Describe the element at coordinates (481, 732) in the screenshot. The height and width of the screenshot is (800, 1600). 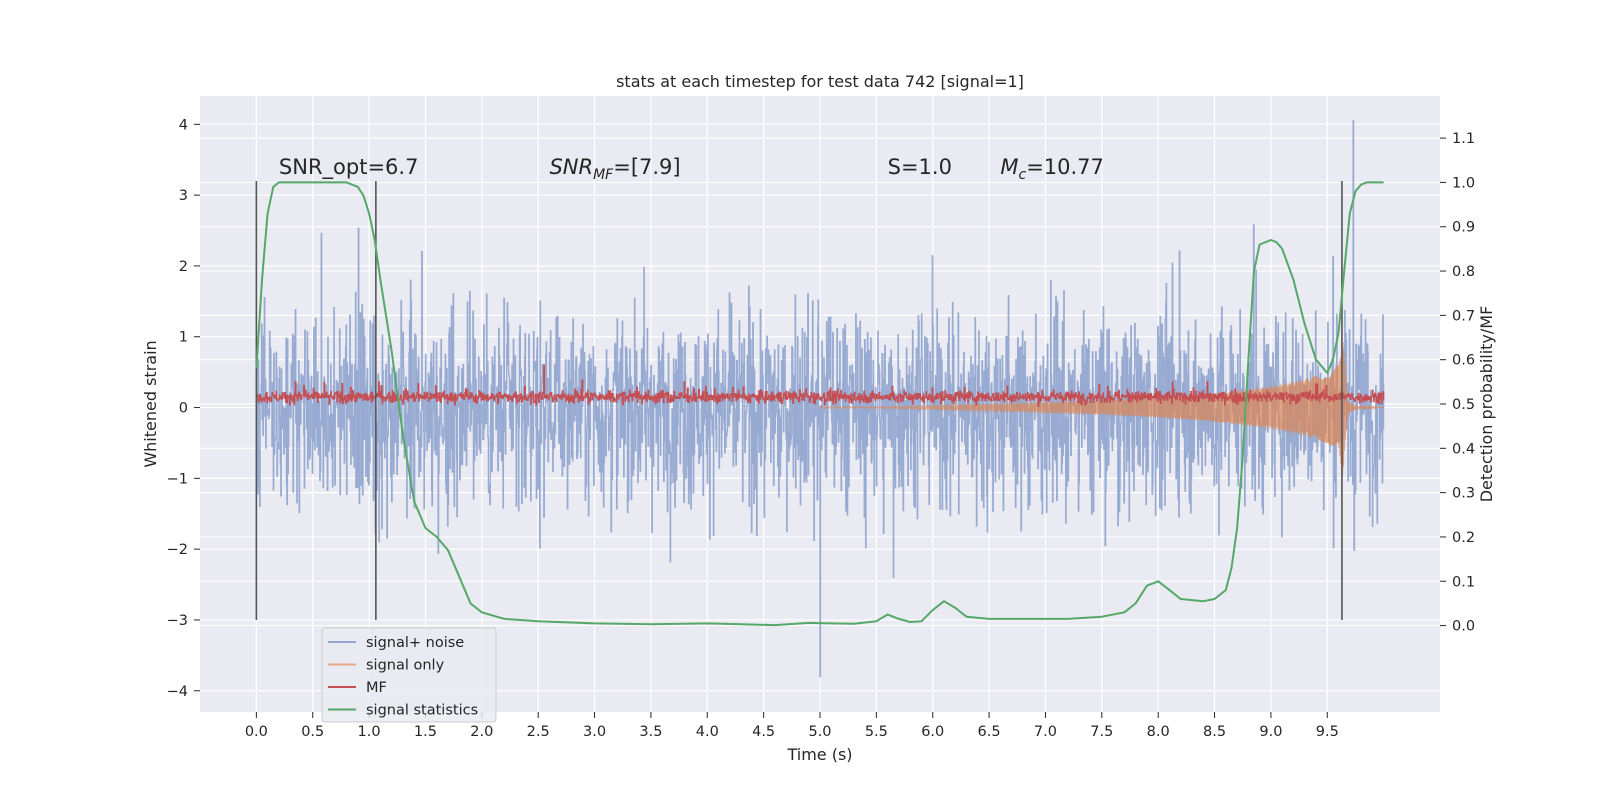
I see `x-tick-label: 2.0` at that location.